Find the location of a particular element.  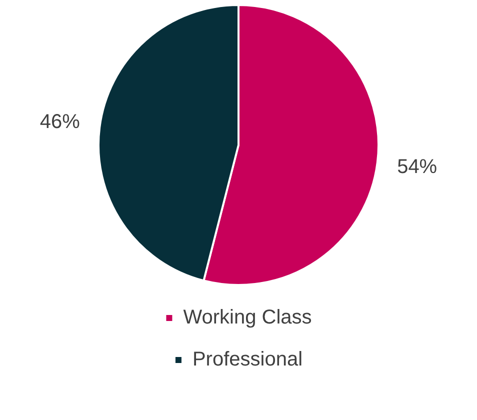

legend-label: Working Class is located at coordinates (247, 317).